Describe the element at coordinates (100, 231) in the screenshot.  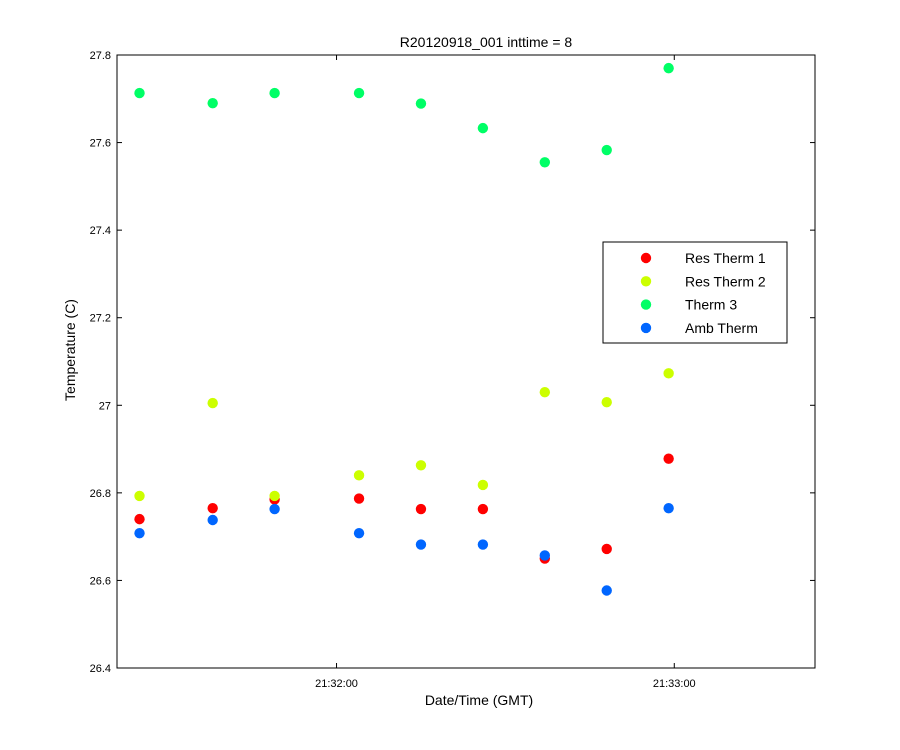
I see `y-tick-label: 27.4` at that location.